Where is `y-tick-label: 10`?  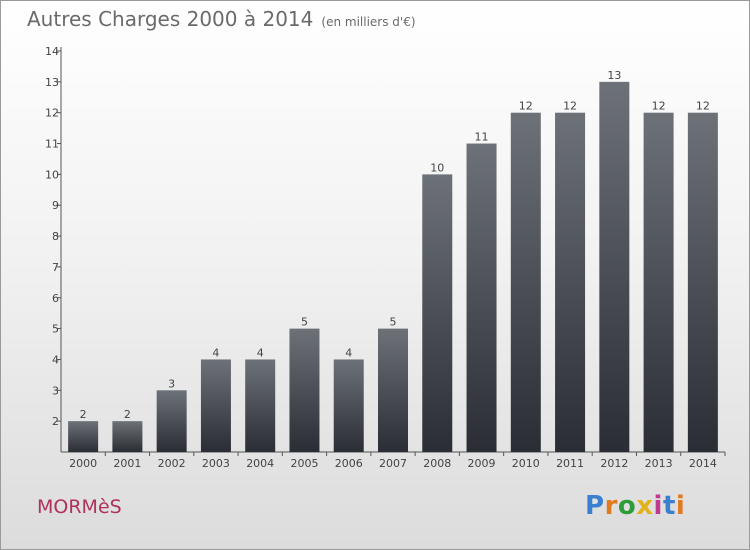
y-tick-label: 10 is located at coordinates (52, 174).